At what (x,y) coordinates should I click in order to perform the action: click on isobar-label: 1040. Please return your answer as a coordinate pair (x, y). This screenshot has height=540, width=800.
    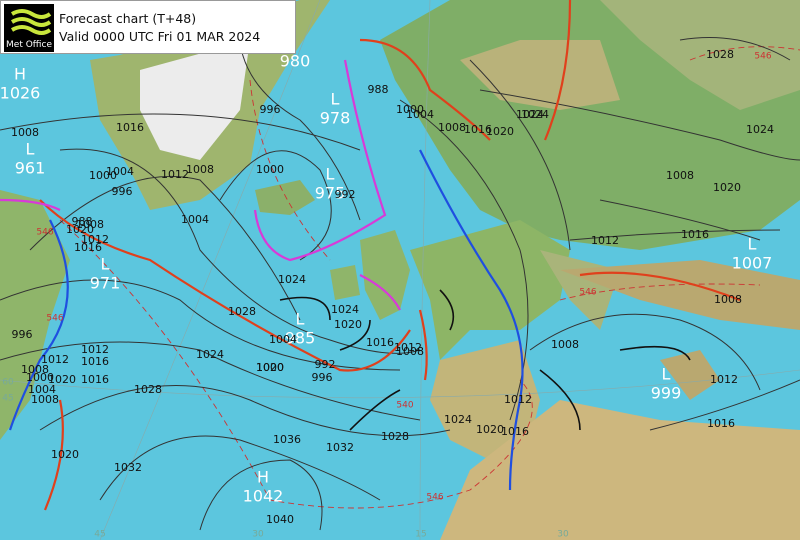
    Looking at the image, I should click on (280, 519).